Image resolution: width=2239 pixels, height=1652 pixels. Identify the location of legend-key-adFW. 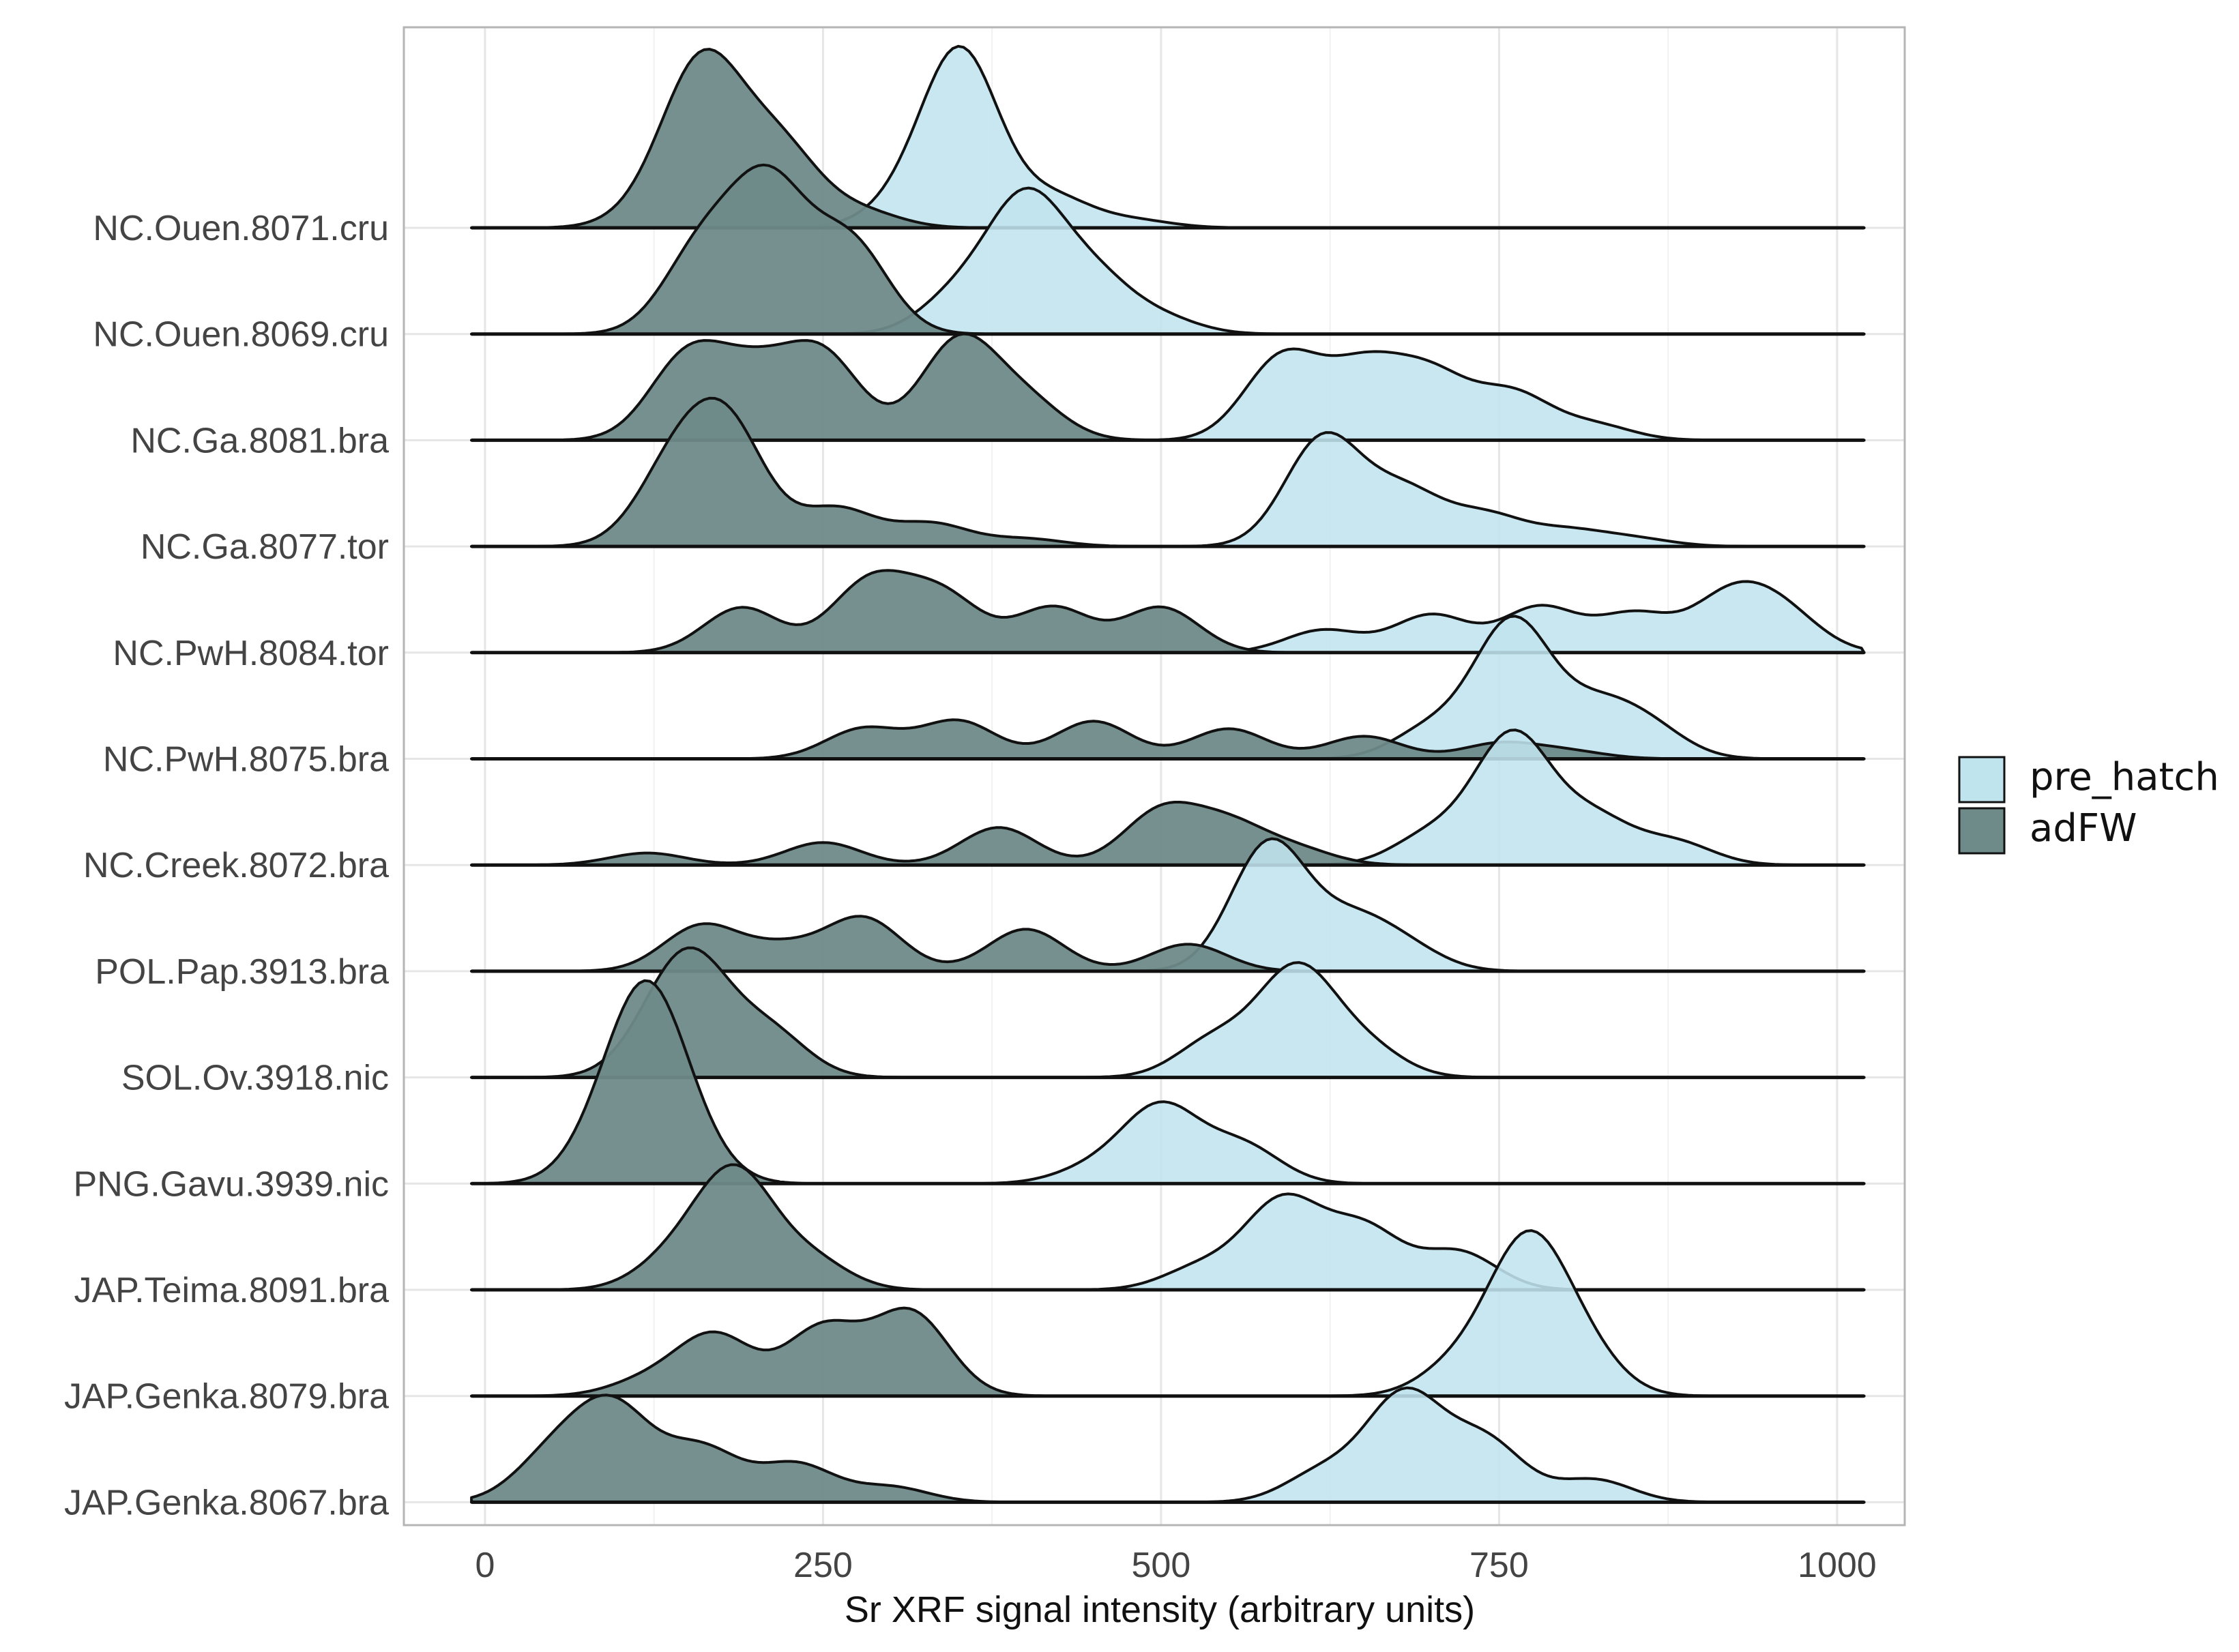
(1982, 831).